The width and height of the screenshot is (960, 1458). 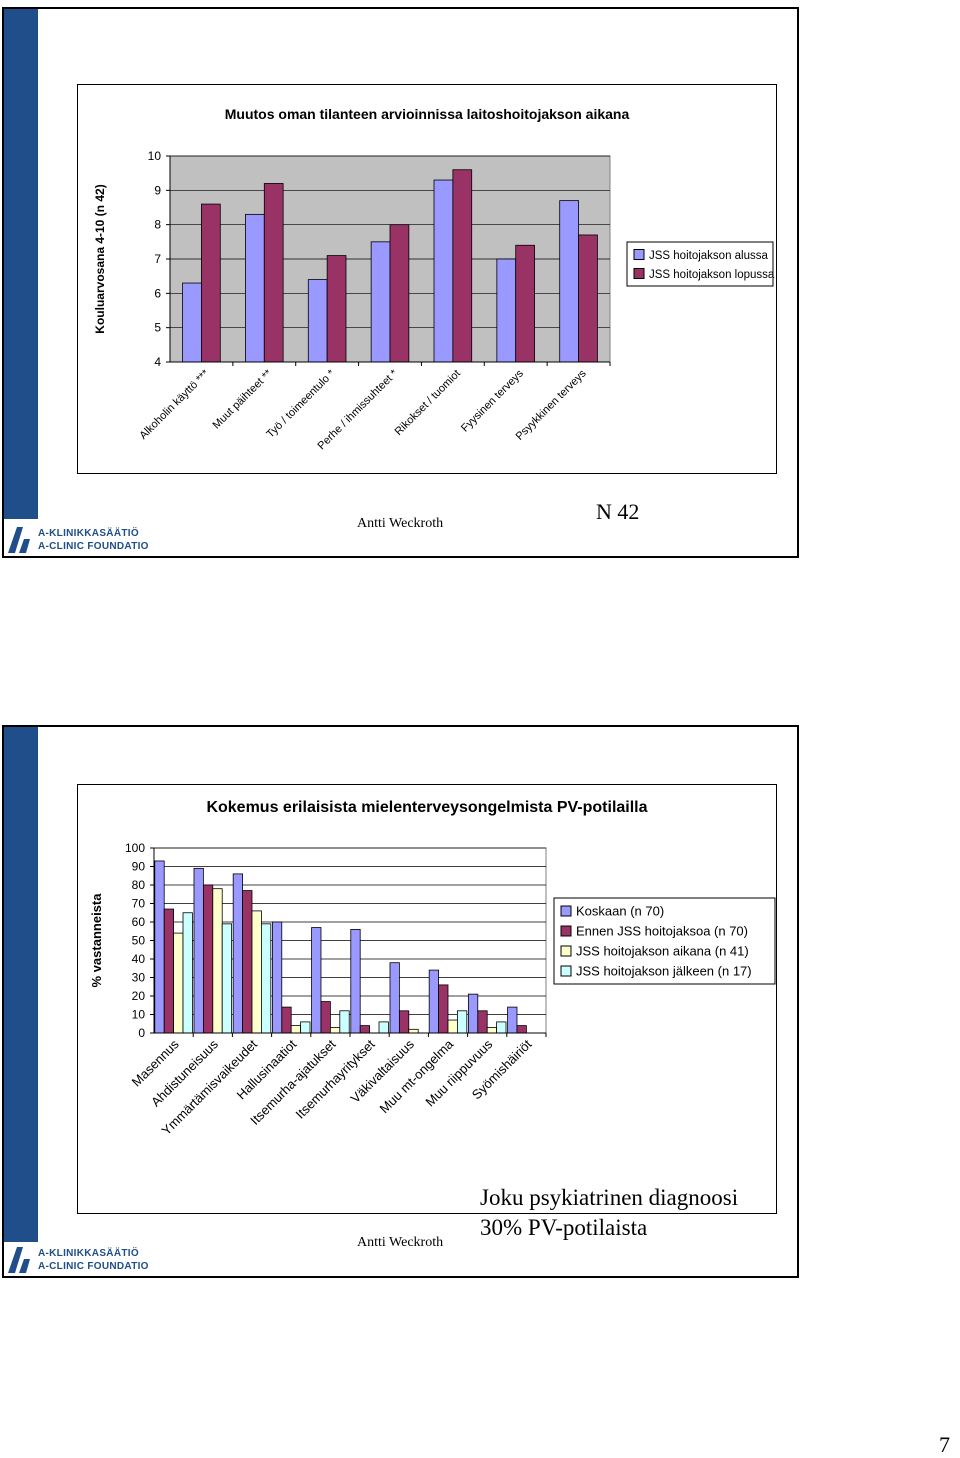 What do you see at coordinates (662, 931) in the screenshot?
I see `legend-label: Ennen JSS hoitojaksoa (n 70)` at bounding box center [662, 931].